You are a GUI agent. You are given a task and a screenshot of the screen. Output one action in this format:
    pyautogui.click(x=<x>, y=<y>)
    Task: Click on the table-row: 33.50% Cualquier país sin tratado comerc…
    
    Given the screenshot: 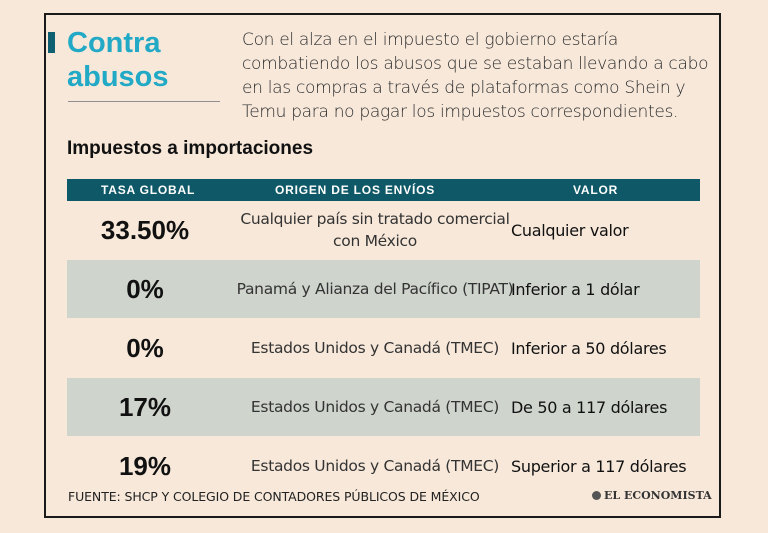 What is the action you would take?
    pyautogui.click(x=383, y=230)
    